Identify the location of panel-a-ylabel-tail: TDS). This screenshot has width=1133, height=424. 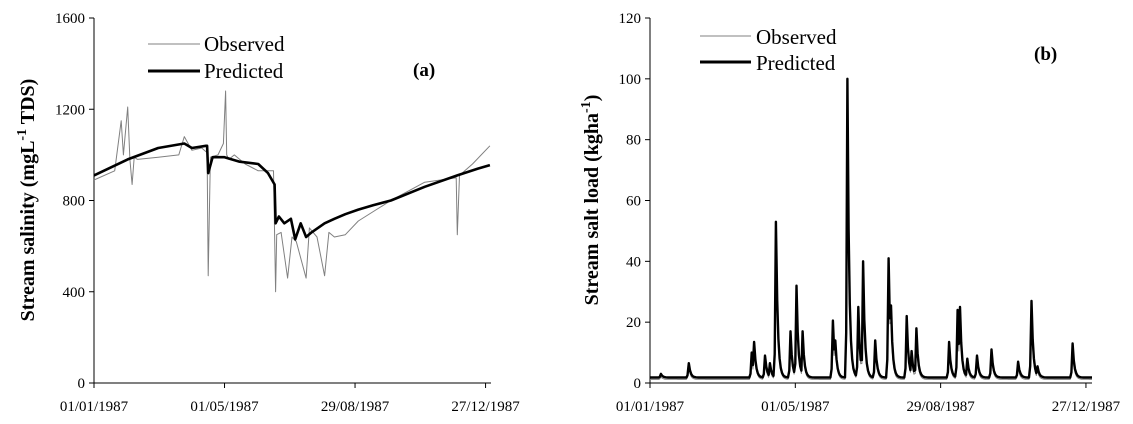
(28, 104).